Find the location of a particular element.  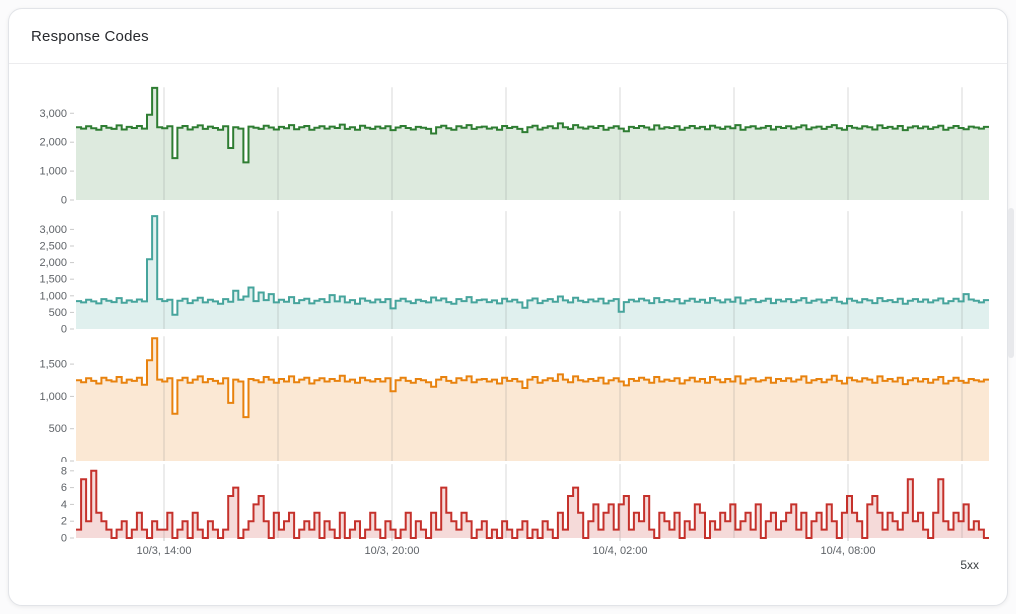

svg-text: 6 is located at coordinates (64, 488).